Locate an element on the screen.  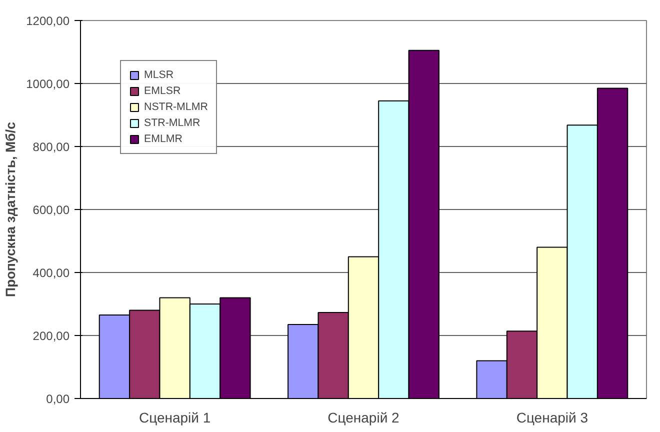
y-tick-label: 800,00 is located at coordinates (51, 147).